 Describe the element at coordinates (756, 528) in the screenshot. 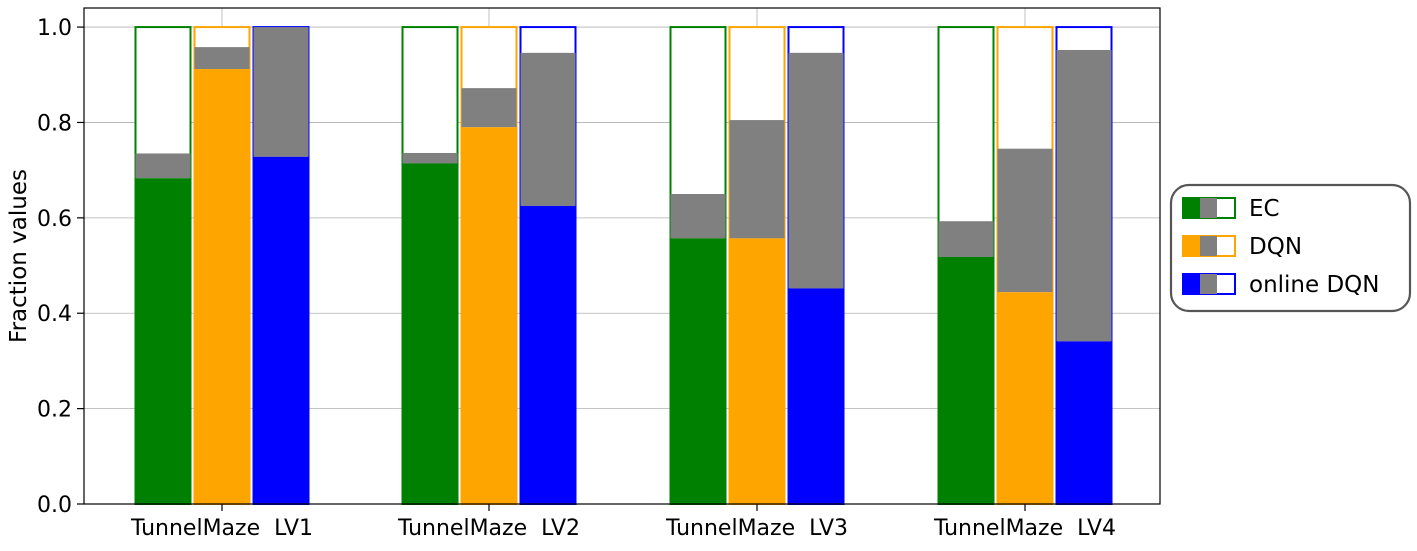

I see `x-tick-label: TunnelMaze LV3` at that location.